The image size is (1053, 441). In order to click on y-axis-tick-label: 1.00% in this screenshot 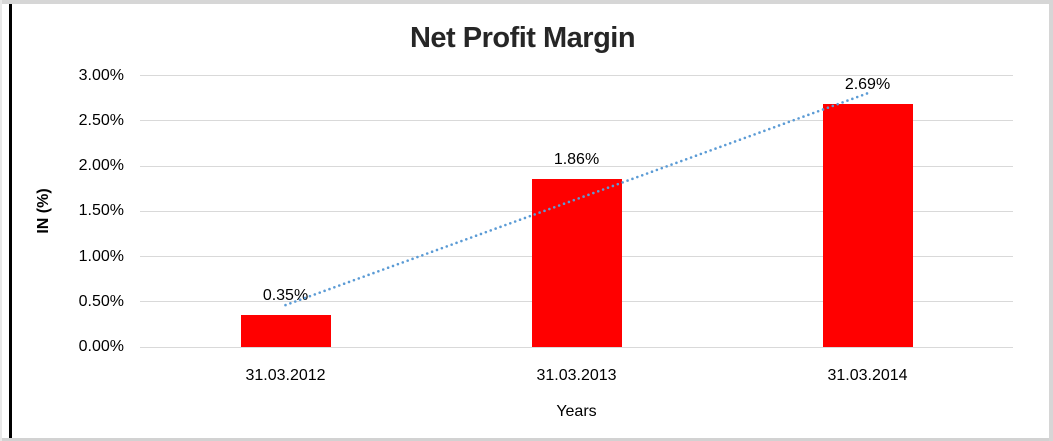, I will do `click(101, 256)`.